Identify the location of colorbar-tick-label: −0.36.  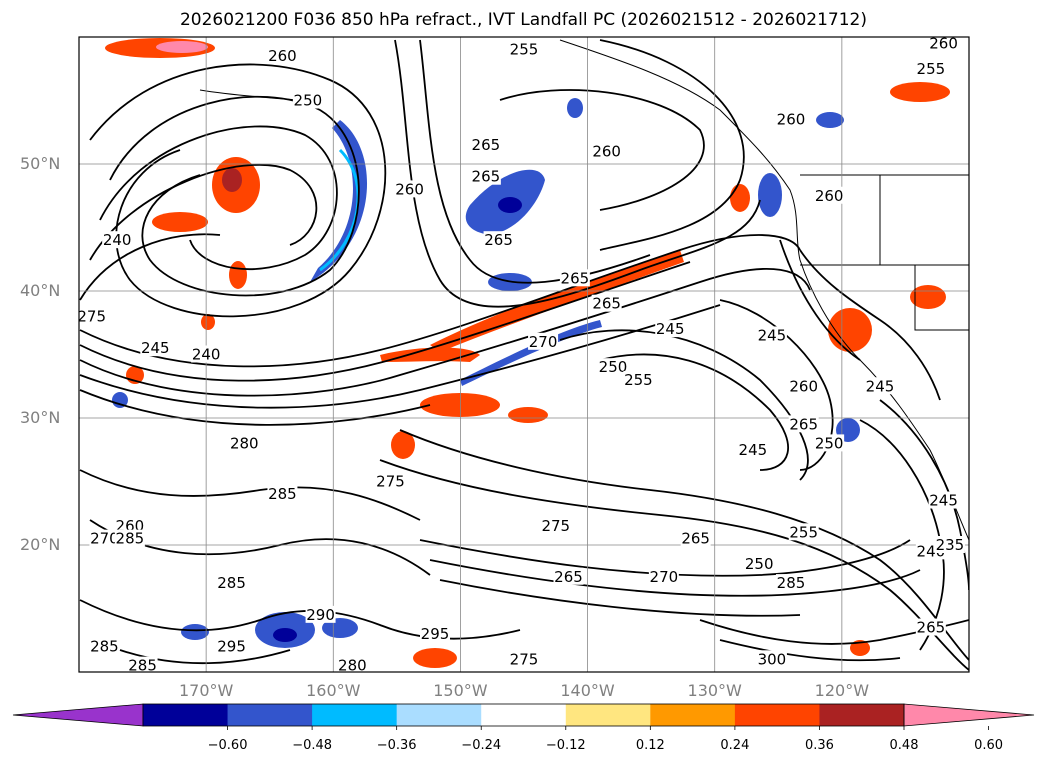
(396, 745).